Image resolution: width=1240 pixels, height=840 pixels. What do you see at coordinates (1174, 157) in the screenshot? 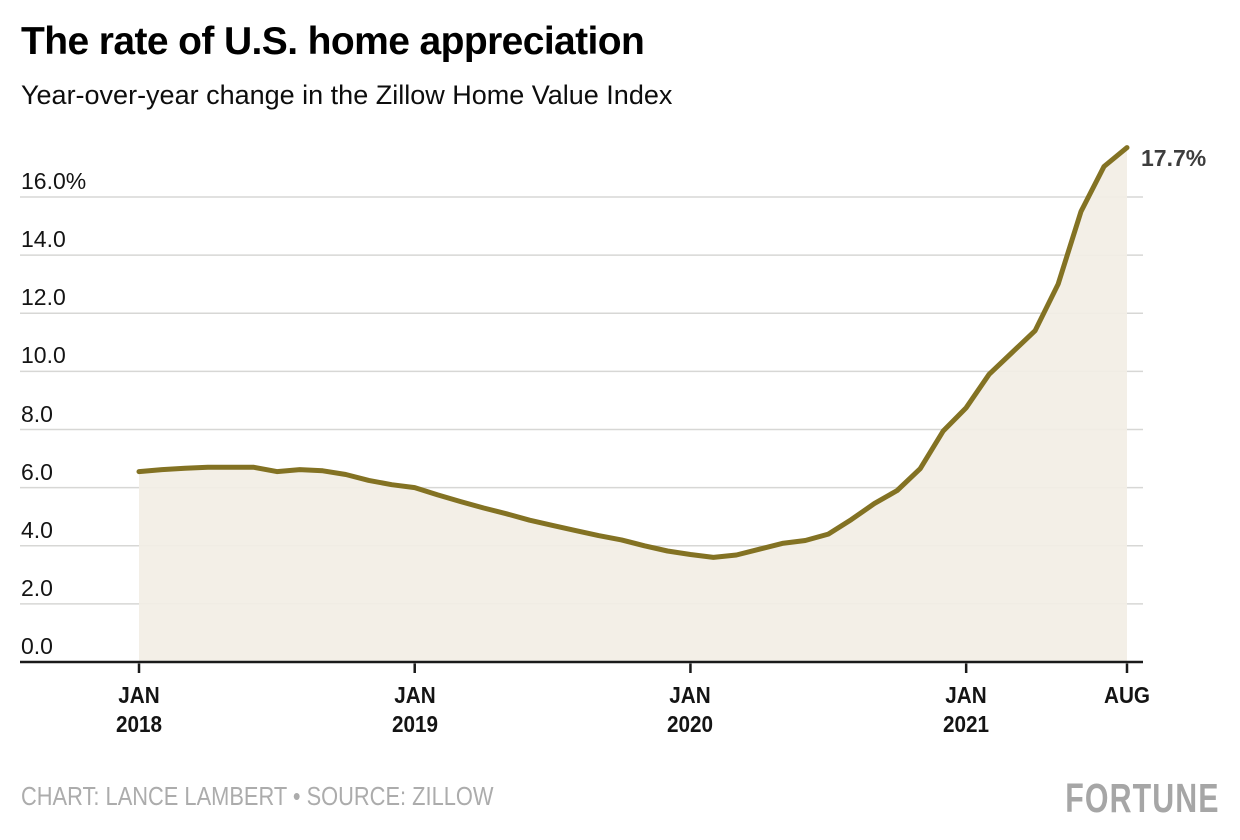
I see `end-value-label: 17.7%` at bounding box center [1174, 157].